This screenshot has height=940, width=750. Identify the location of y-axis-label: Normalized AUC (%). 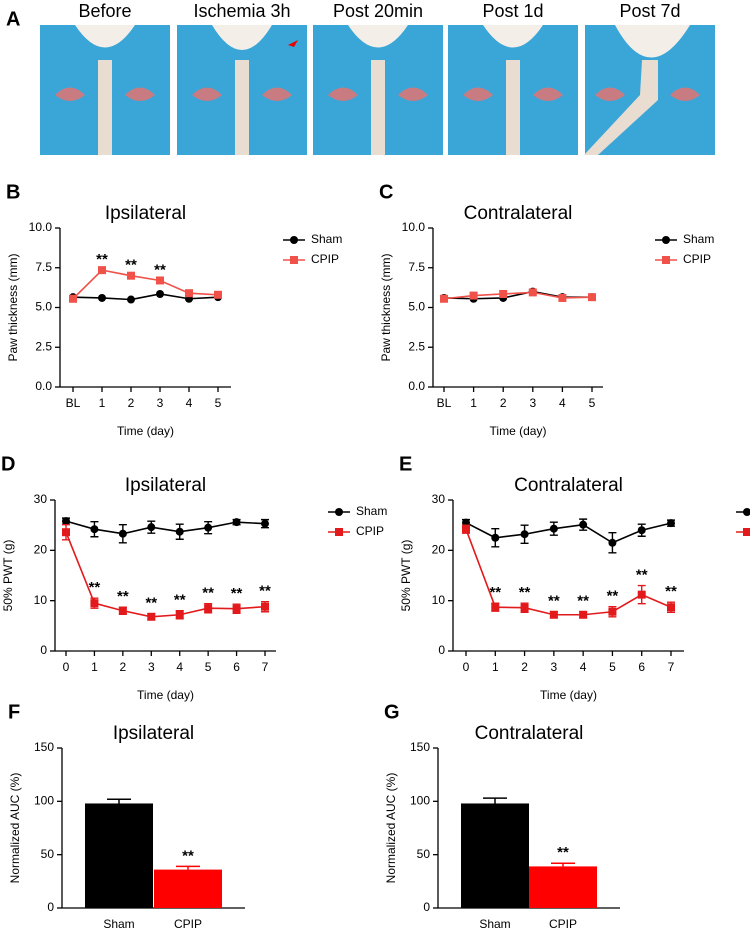
(391, 828).